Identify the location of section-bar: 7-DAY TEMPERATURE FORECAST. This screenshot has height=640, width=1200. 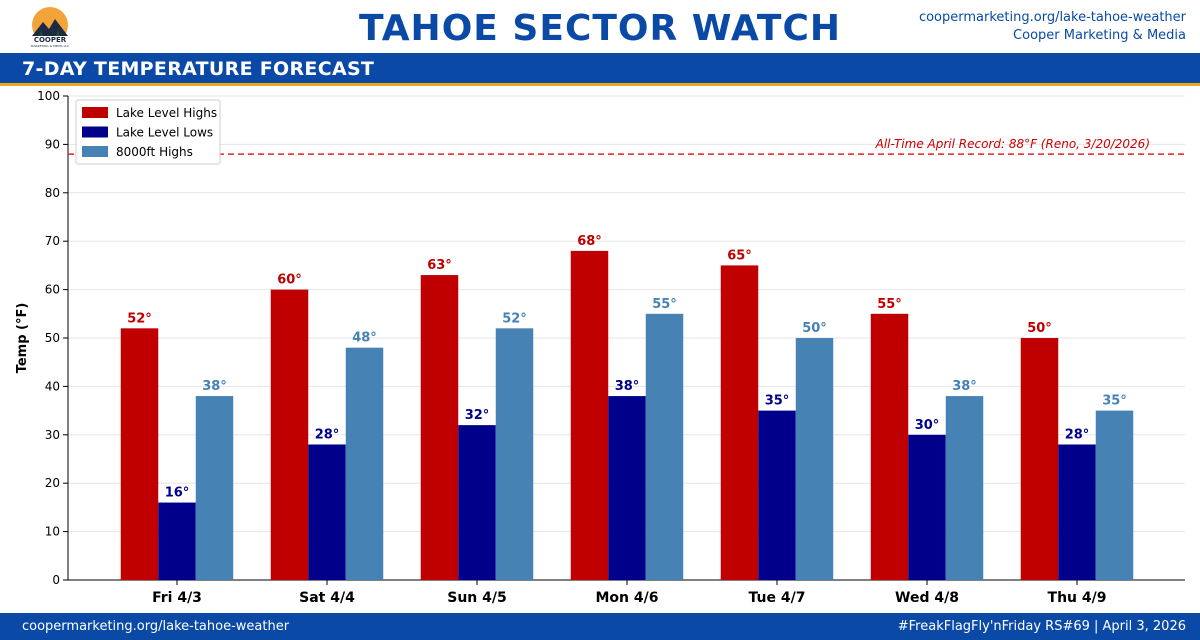
(600, 69).